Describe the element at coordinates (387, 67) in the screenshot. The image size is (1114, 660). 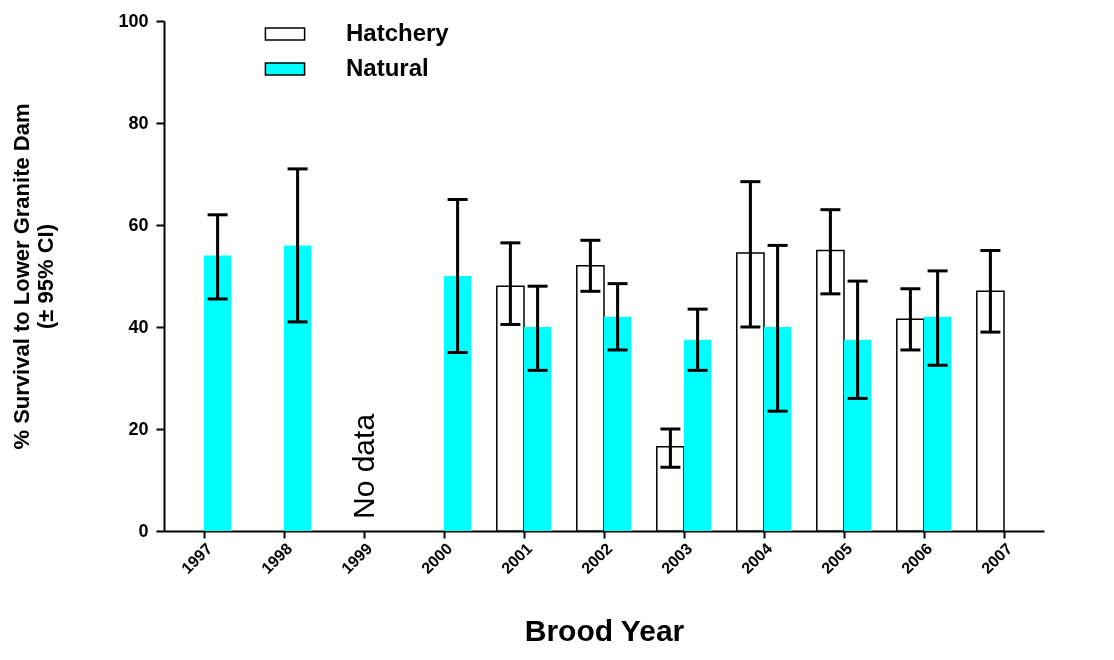
I see `legend-label: Natural` at that location.